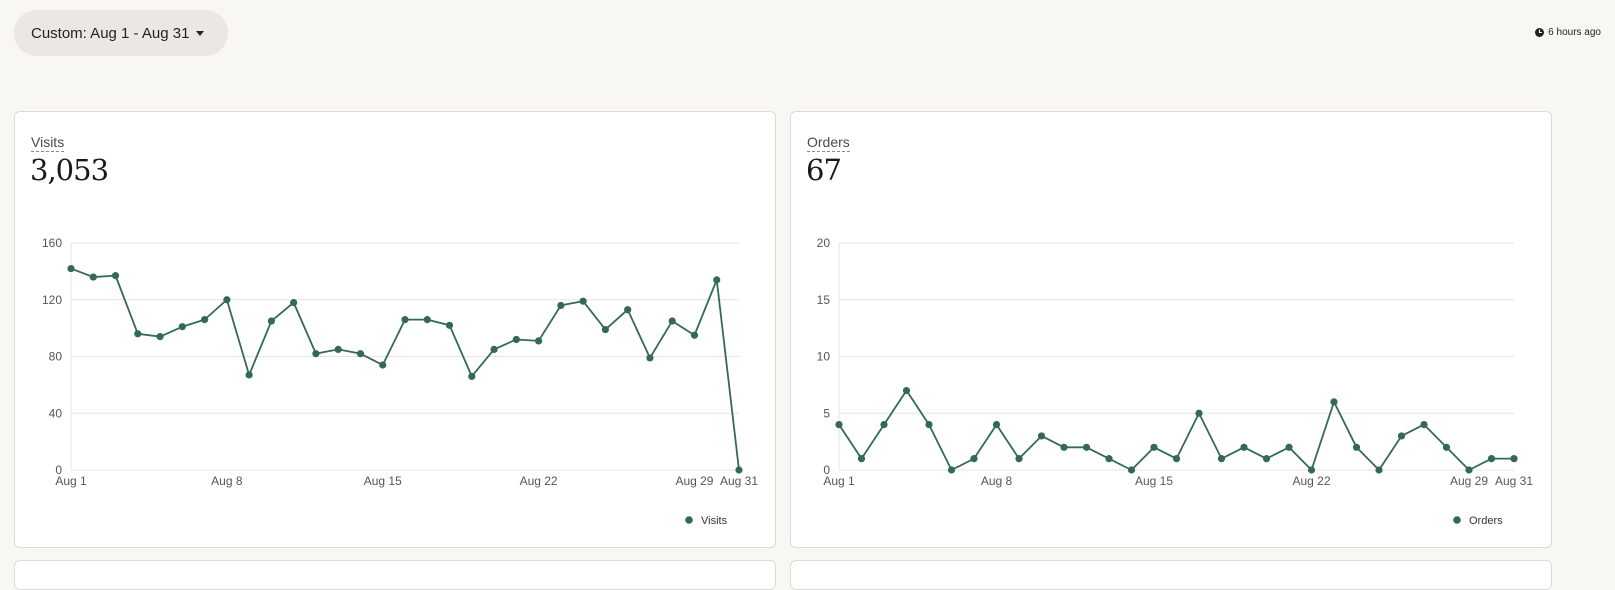  Describe the element at coordinates (48, 143) in the screenshot. I see `visits-metric-label: Visits` at that location.